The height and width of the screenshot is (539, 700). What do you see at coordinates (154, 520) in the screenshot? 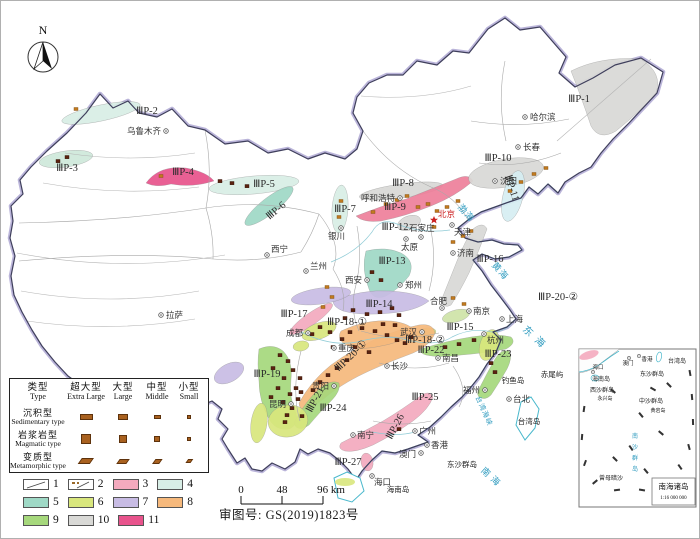
I see `legend-swatch-number: 11` at bounding box center [154, 520].